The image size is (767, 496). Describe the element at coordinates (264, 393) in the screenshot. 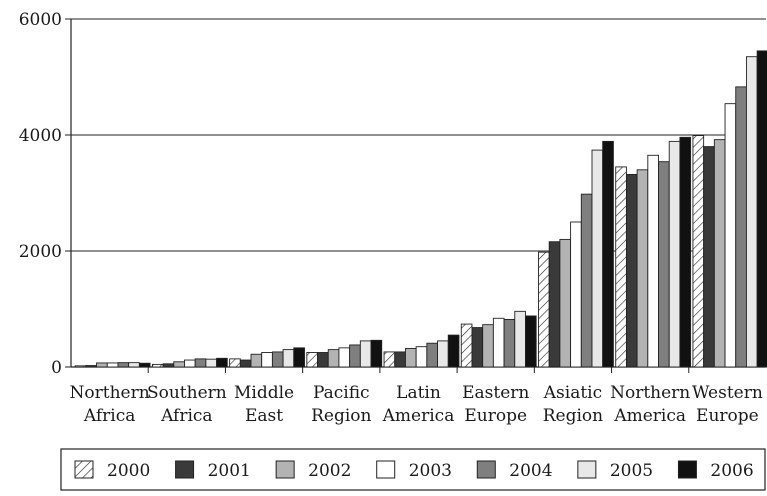

I see `category-label: Middle` at that location.